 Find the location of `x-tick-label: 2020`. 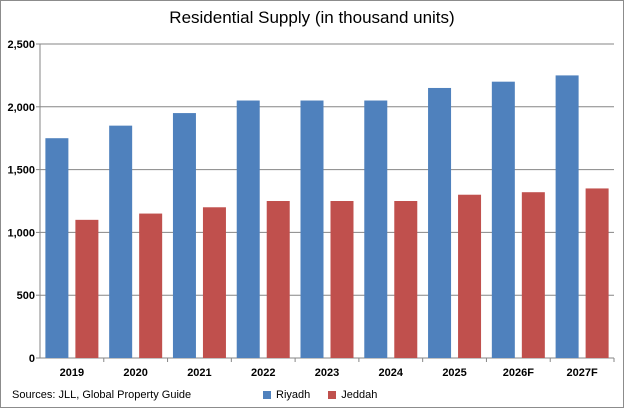

x-tick-label: 2020 is located at coordinates (135, 373).